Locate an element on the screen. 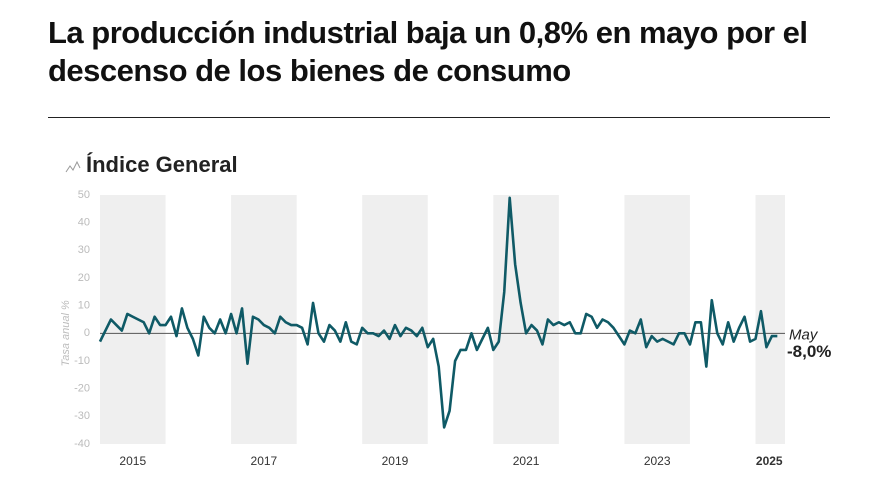 The width and height of the screenshot is (880, 495). y-tick-label: 0 is located at coordinates (87, 333).